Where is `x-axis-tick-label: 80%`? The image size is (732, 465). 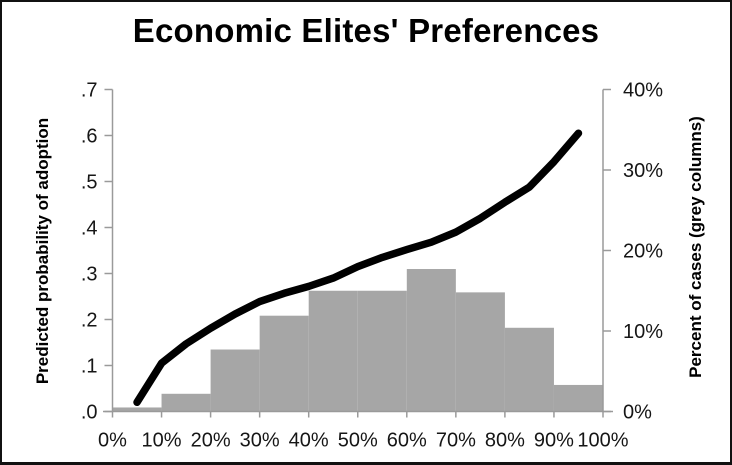
x-axis-tick-label: 80% is located at coordinates (505, 441).